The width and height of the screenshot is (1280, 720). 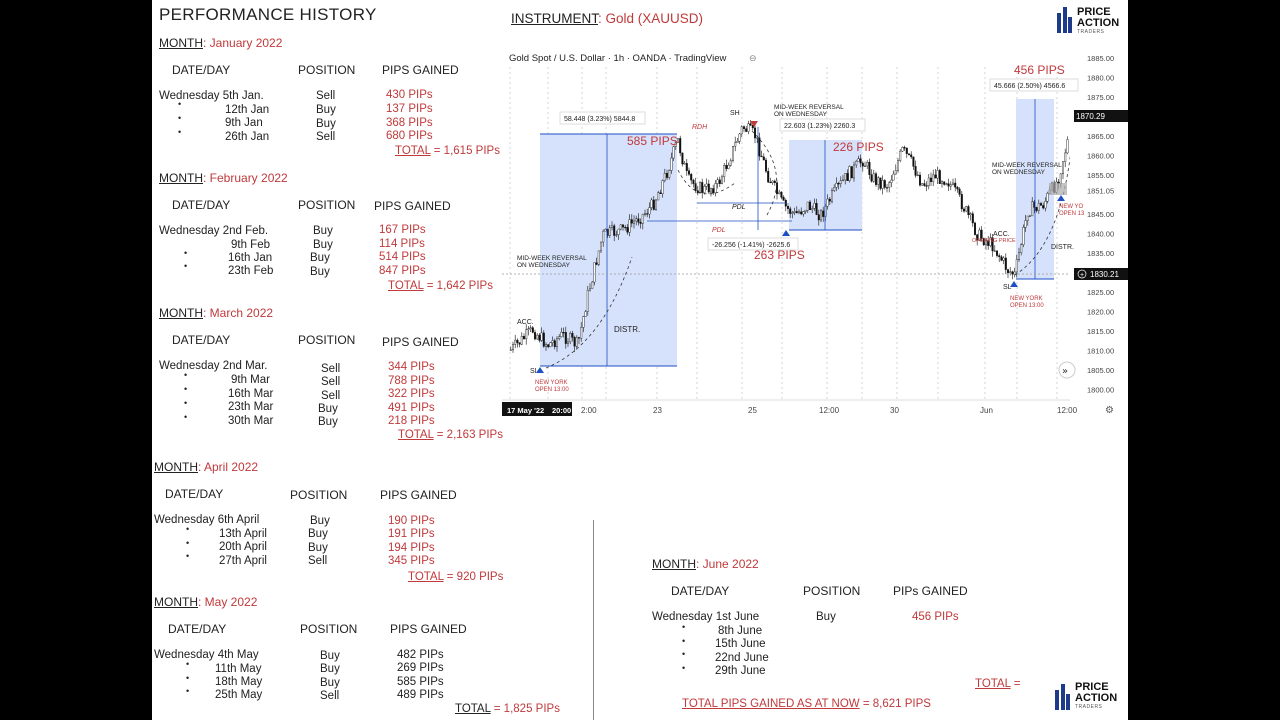 What do you see at coordinates (323, 231) in the screenshot?
I see `feb-row1-pos: Buy` at bounding box center [323, 231].